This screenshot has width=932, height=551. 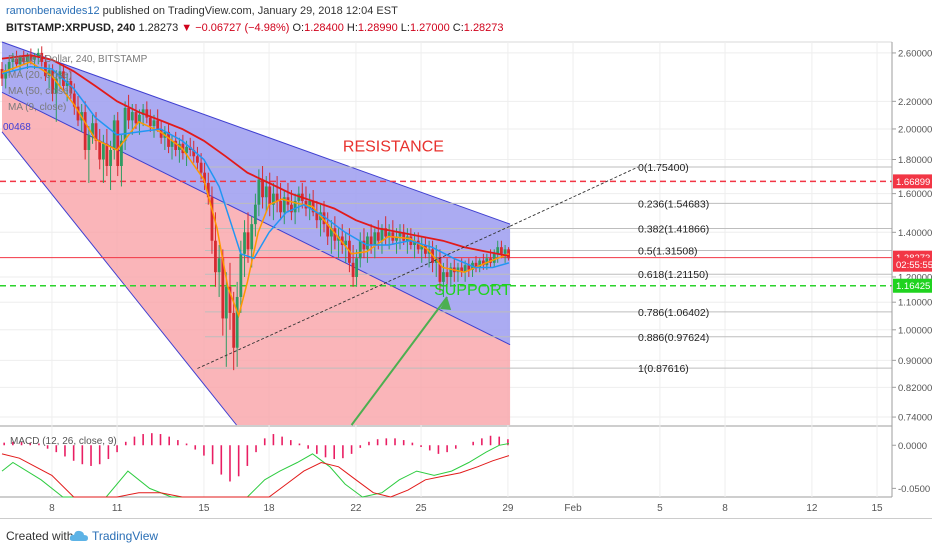 What do you see at coordinates (399, 361) in the screenshot?
I see `green-arrow-line` at bounding box center [399, 361].